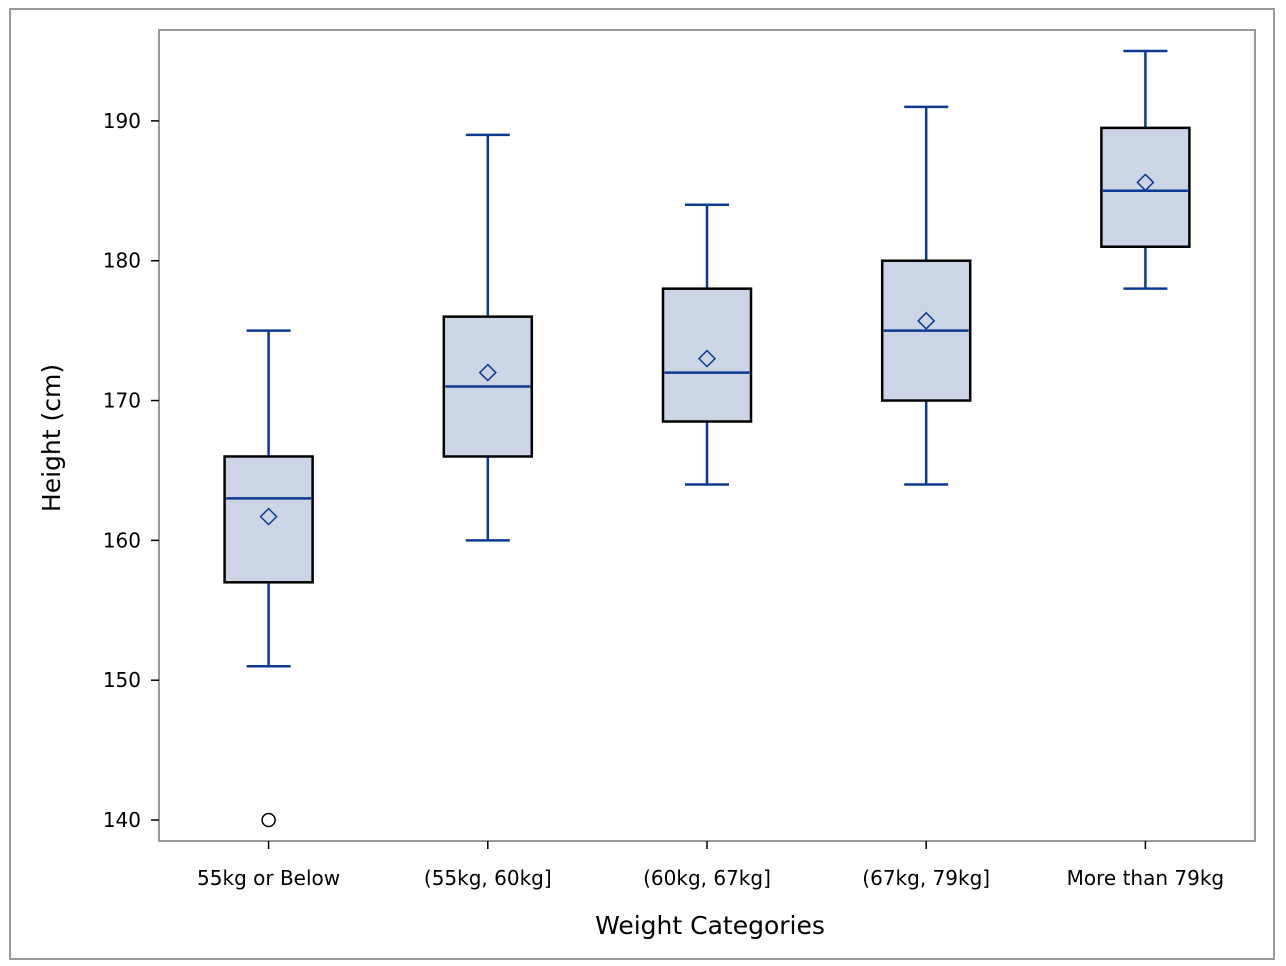 The height and width of the screenshot is (966, 1286). Describe the element at coordinates (1145, 878) in the screenshot. I see `x-tick-label: More than 79kg` at that location.